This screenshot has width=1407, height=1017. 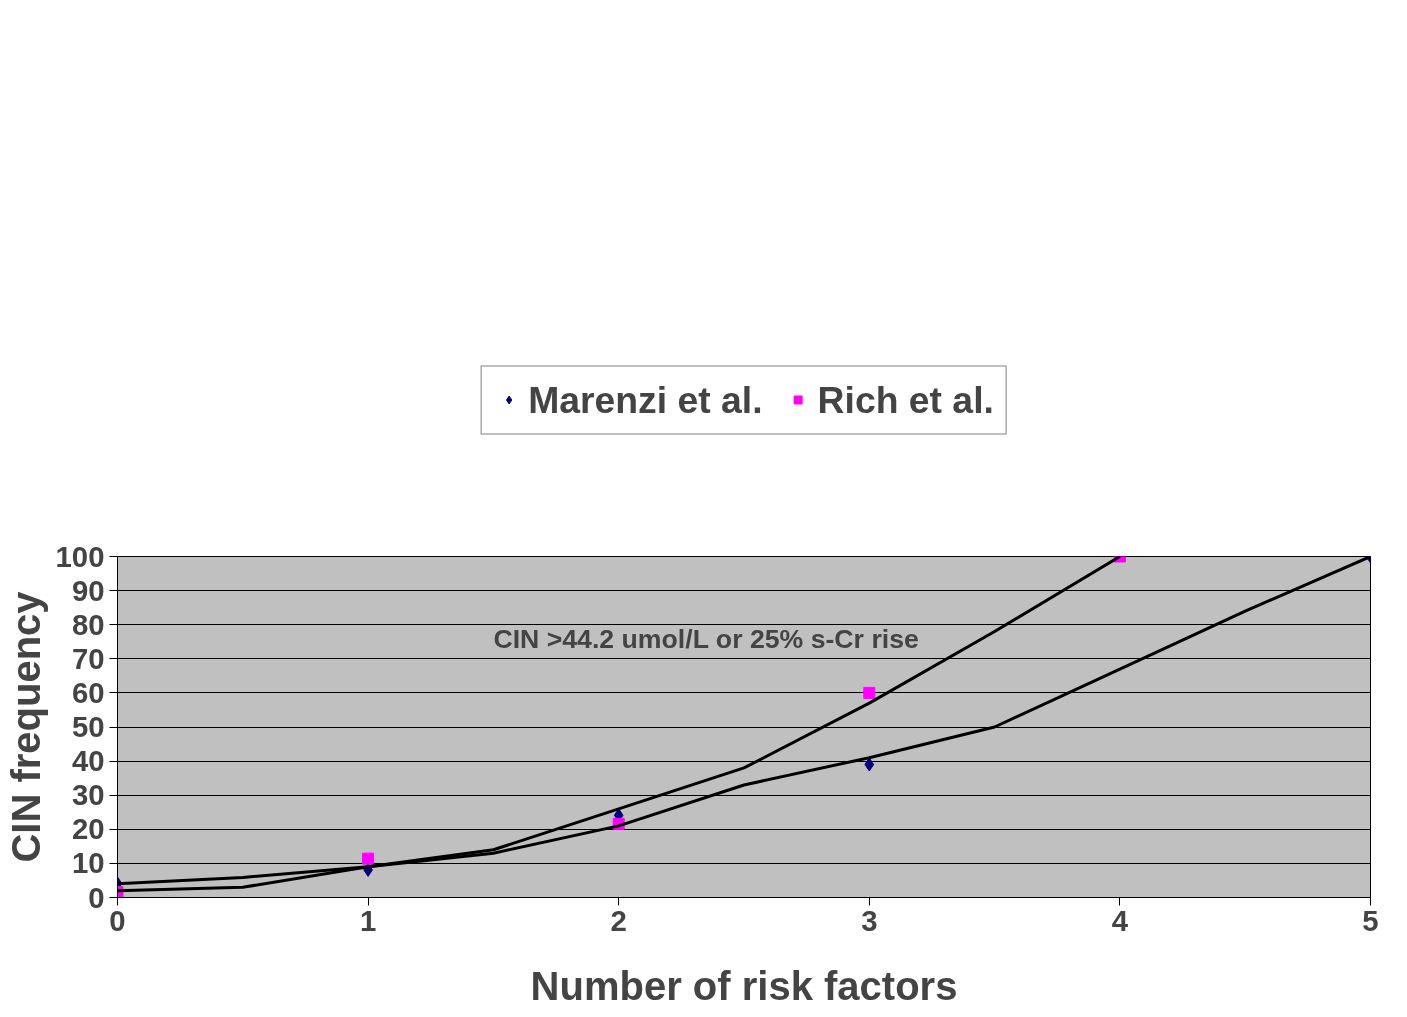 What do you see at coordinates (88, 829) in the screenshot?
I see `y-tick-label: 20` at bounding box center [88, 829].